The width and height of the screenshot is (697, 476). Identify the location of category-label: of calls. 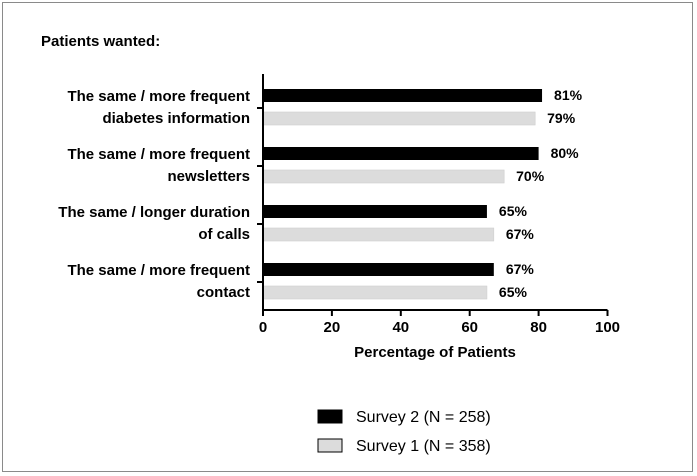
(224, 234).